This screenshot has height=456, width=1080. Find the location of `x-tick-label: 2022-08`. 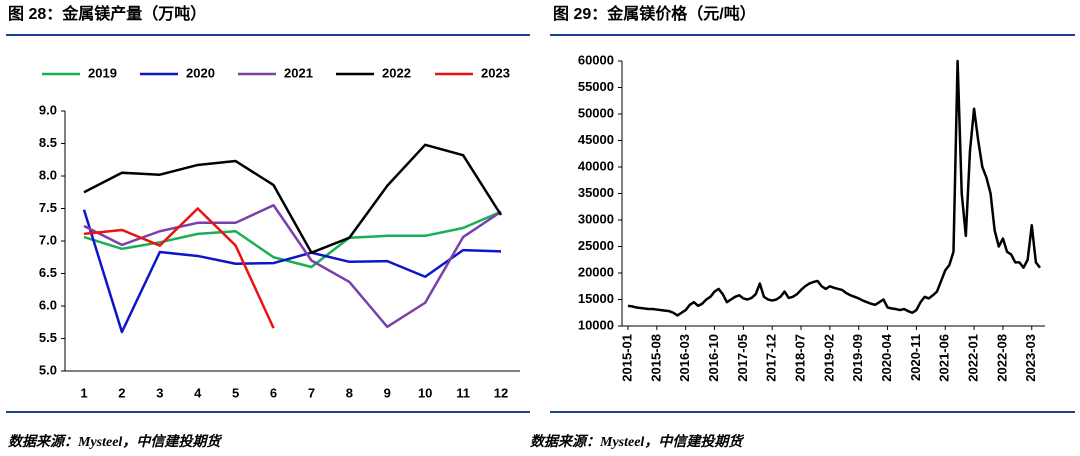

x-tick-label: 2022-08 is located at coordinates (1001, 358).